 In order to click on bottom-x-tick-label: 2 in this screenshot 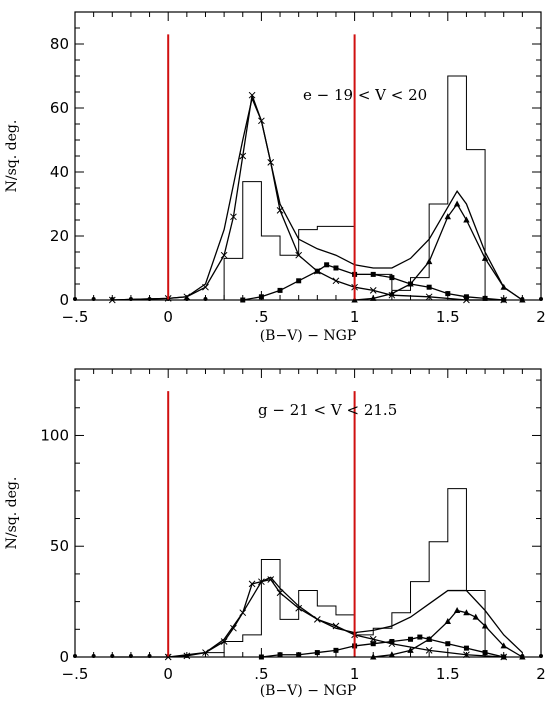, I will do `click(541, 674)`.